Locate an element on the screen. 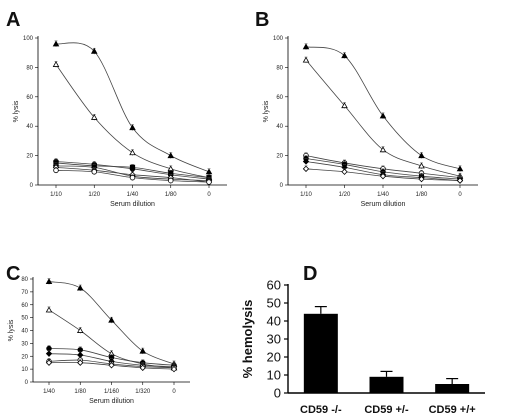  y-axis-title: % hemolysis is located at coordinates (247, 339).